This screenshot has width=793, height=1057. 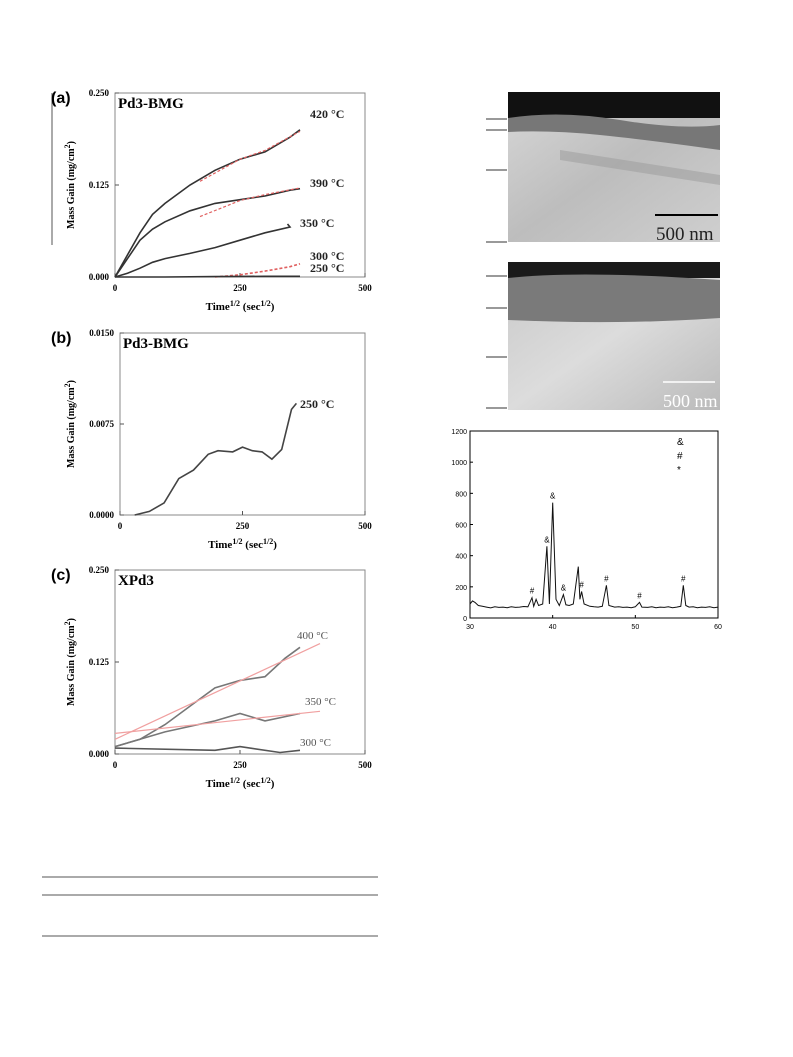 What do you see at coordinates (312, 636) in the screenshot?
I see `series-label: 400 °C` at bounding box center [312, 636].